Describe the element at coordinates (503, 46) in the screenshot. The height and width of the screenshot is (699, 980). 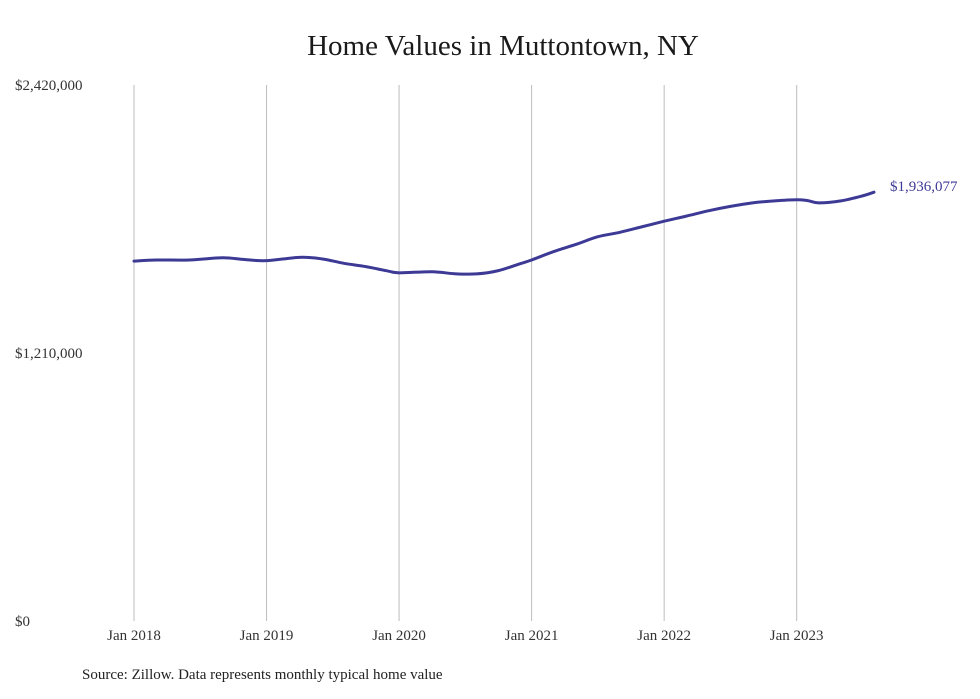
I see `chart-title: Home Values in Muttontown, NY` at that location.